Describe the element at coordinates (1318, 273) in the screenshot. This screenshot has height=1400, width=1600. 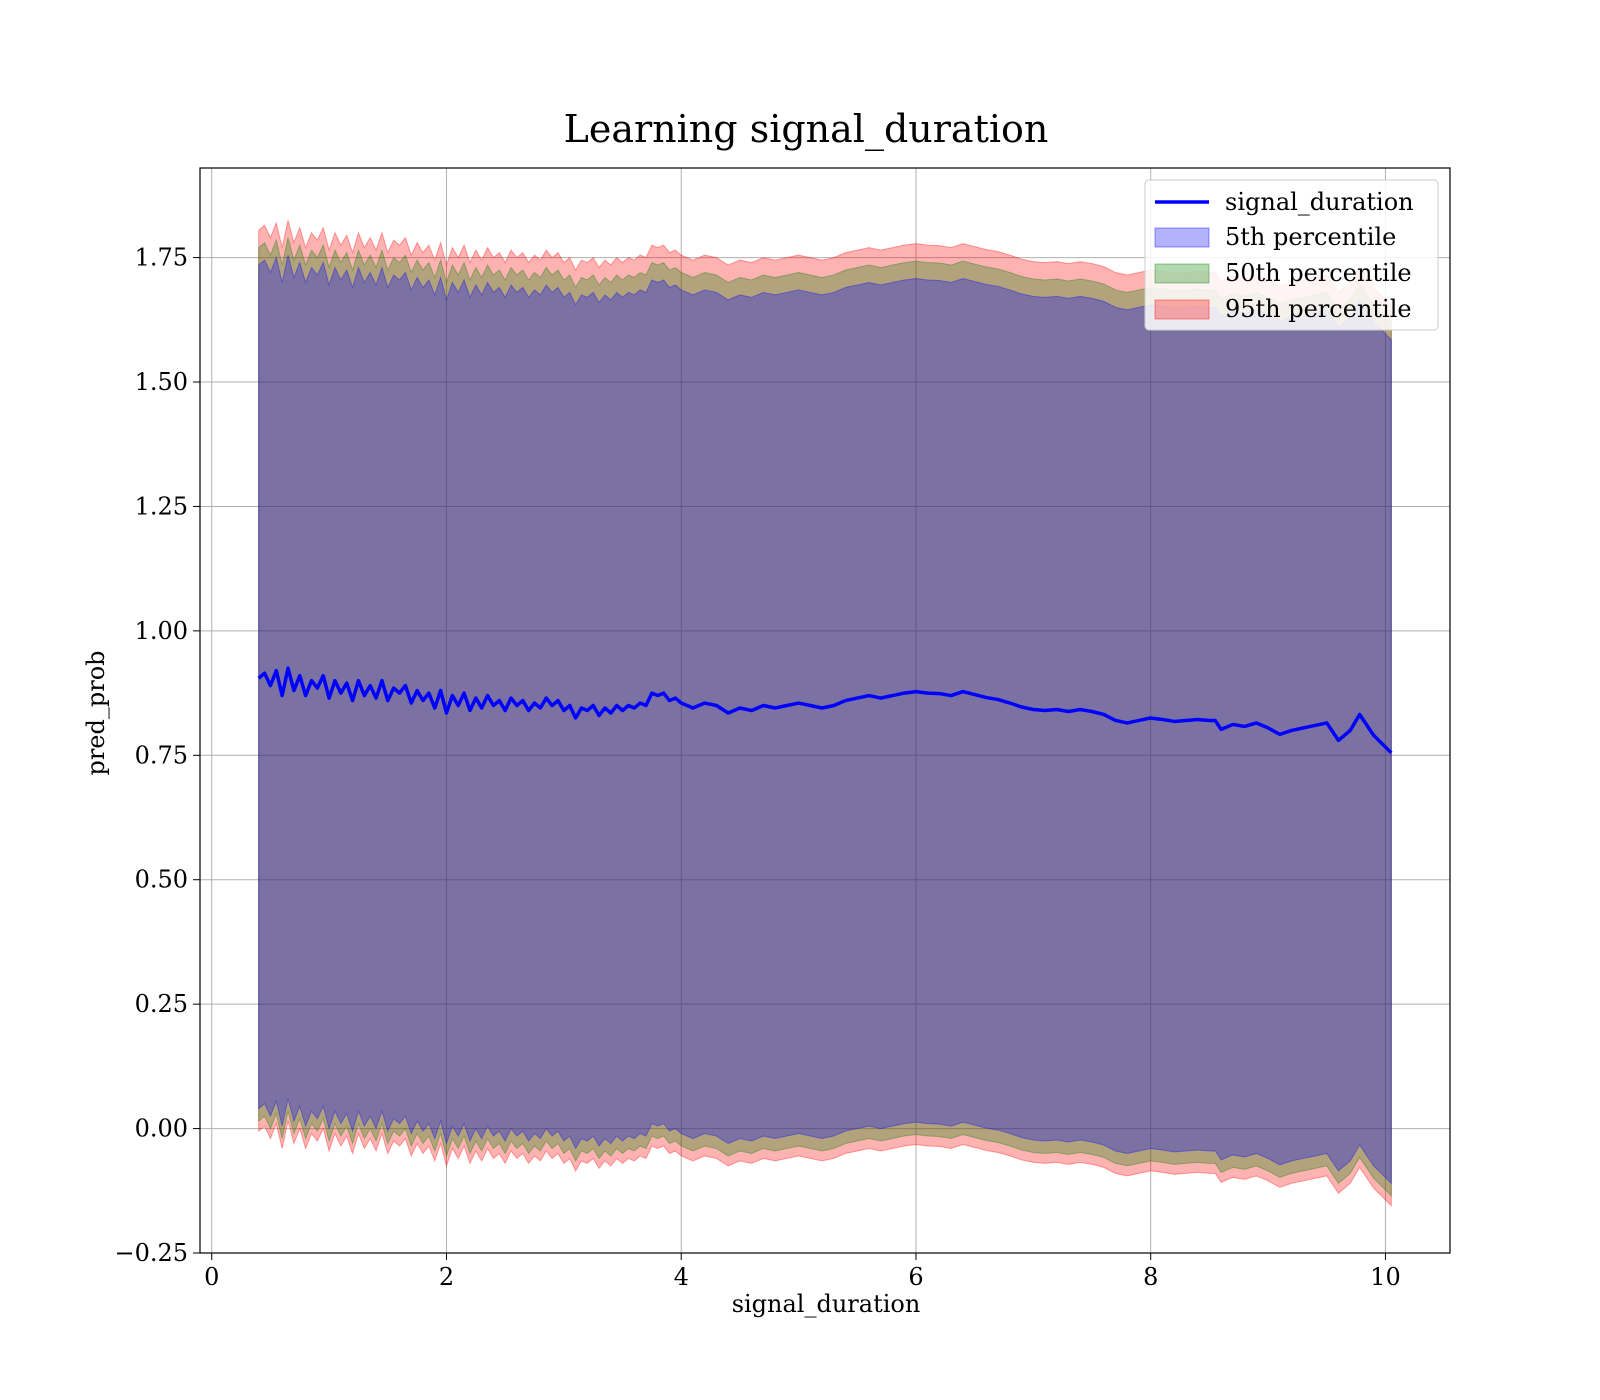
I see `legend-label: 50th percentile` at that location.